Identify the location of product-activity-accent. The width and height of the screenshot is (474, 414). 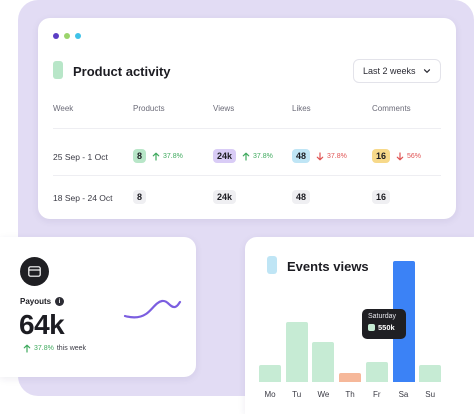
(58, 70).